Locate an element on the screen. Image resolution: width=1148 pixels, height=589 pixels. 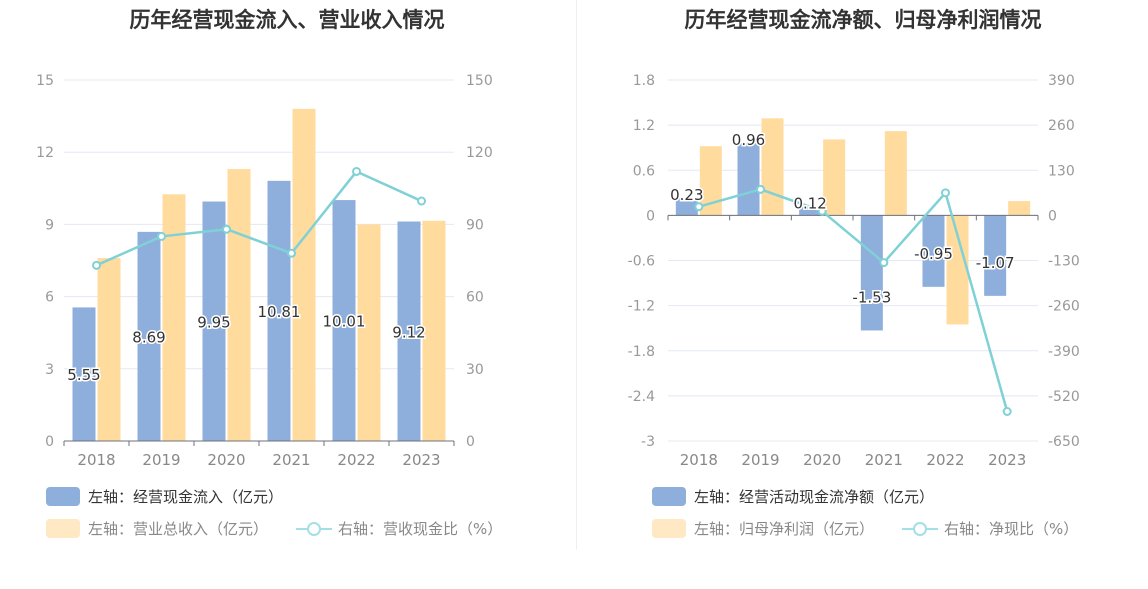
legend-item-net-cashflow: 左轴：经营活动现金流净额（亿元） is located at coordinates (793, 496).